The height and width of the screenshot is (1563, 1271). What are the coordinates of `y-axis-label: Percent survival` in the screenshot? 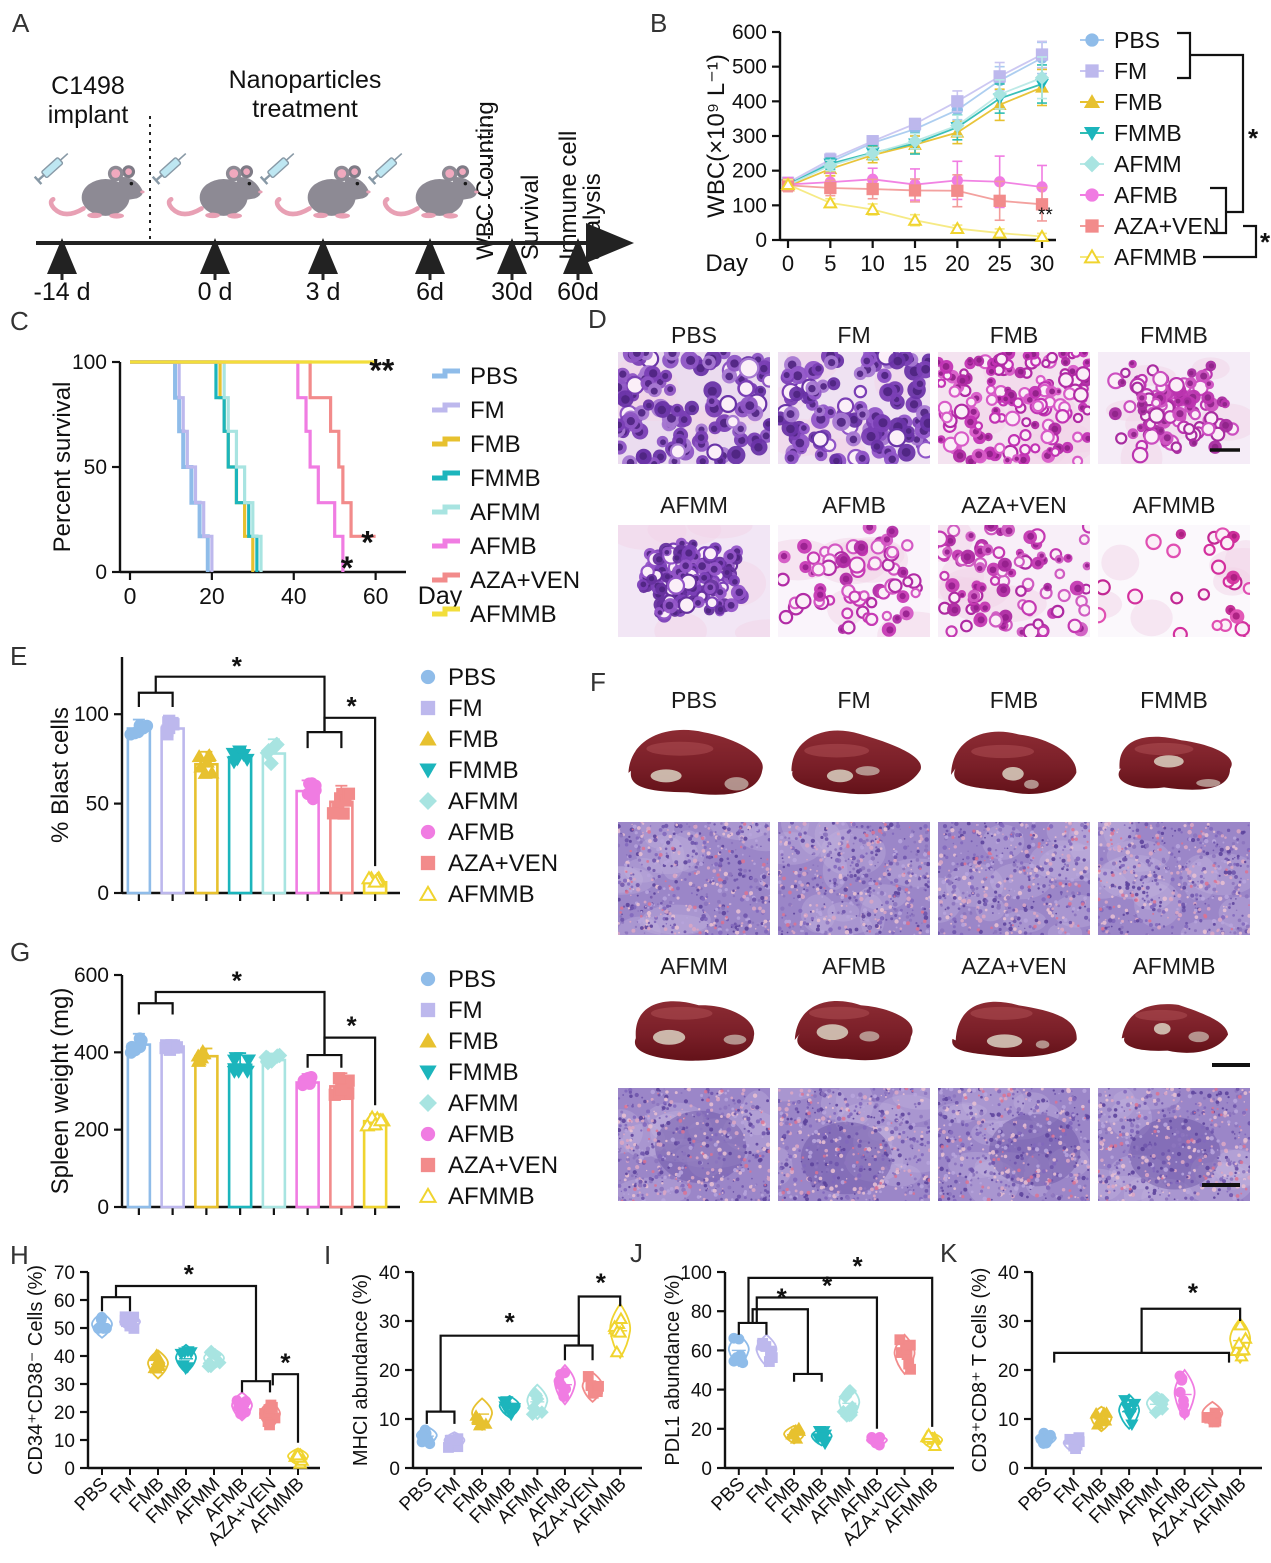 It's located at (62, 467).